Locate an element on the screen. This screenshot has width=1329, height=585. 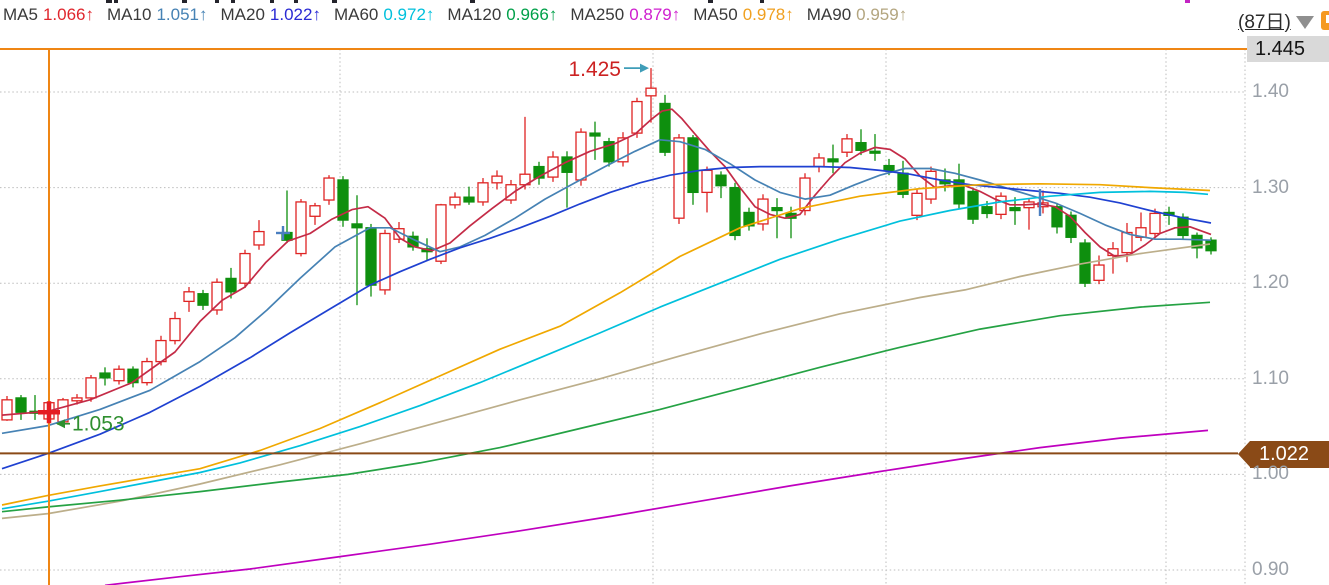
high-annotation: 1.425 is located at coordinates (594, 69).